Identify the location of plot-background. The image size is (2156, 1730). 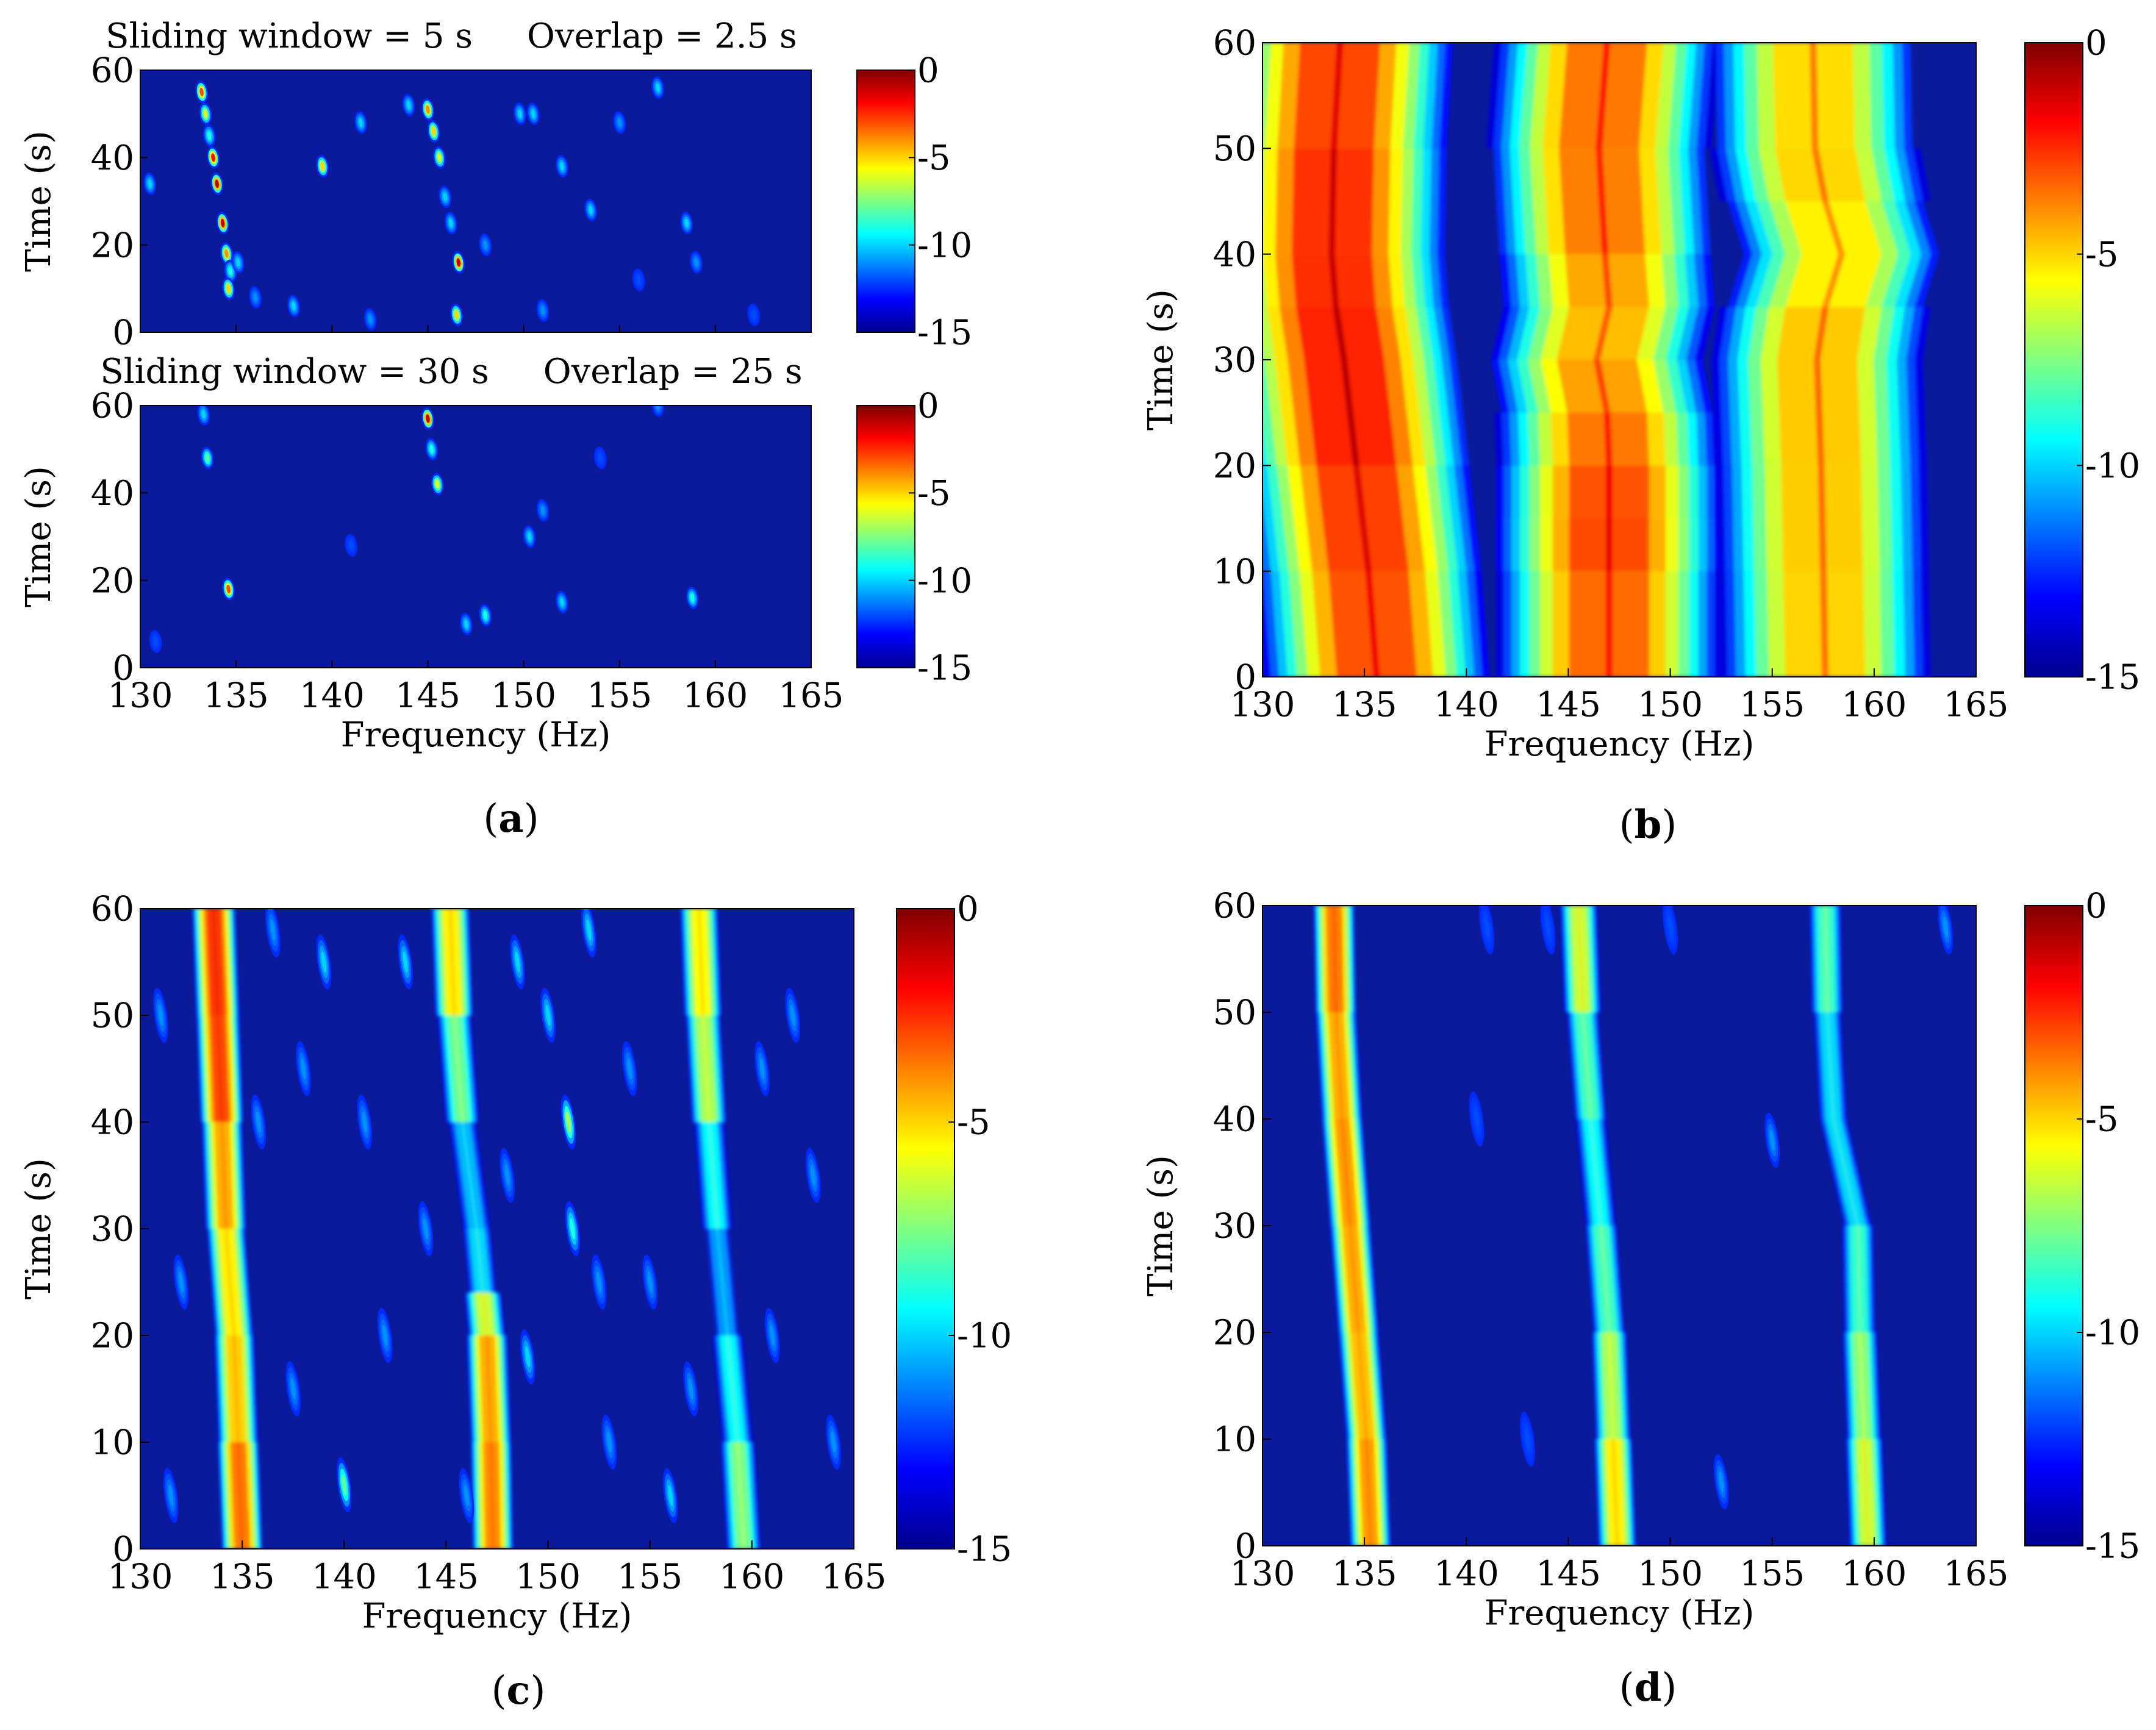
(475, 537).